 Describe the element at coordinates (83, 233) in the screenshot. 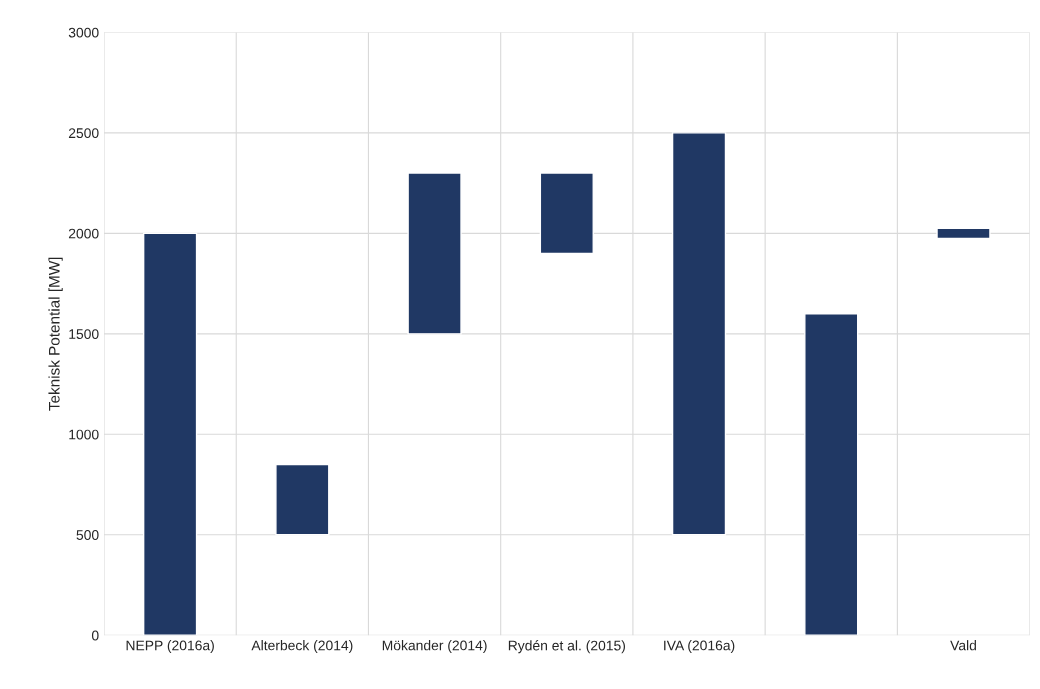

I see `y-tick-label: 2000` at that location.